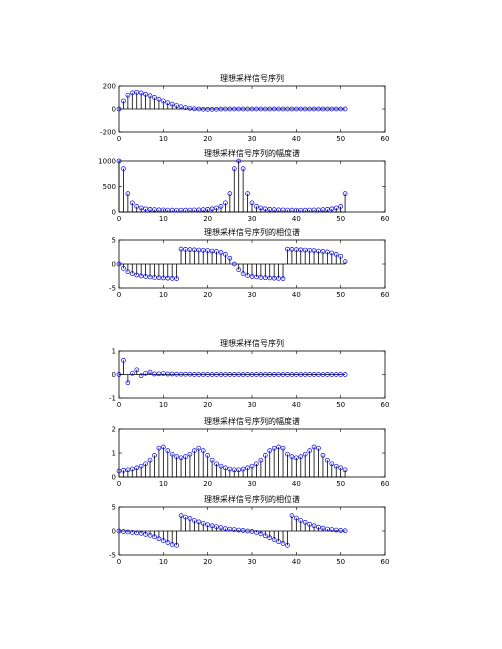  I want to click on x-tick-label: 20, so click(207, 295).